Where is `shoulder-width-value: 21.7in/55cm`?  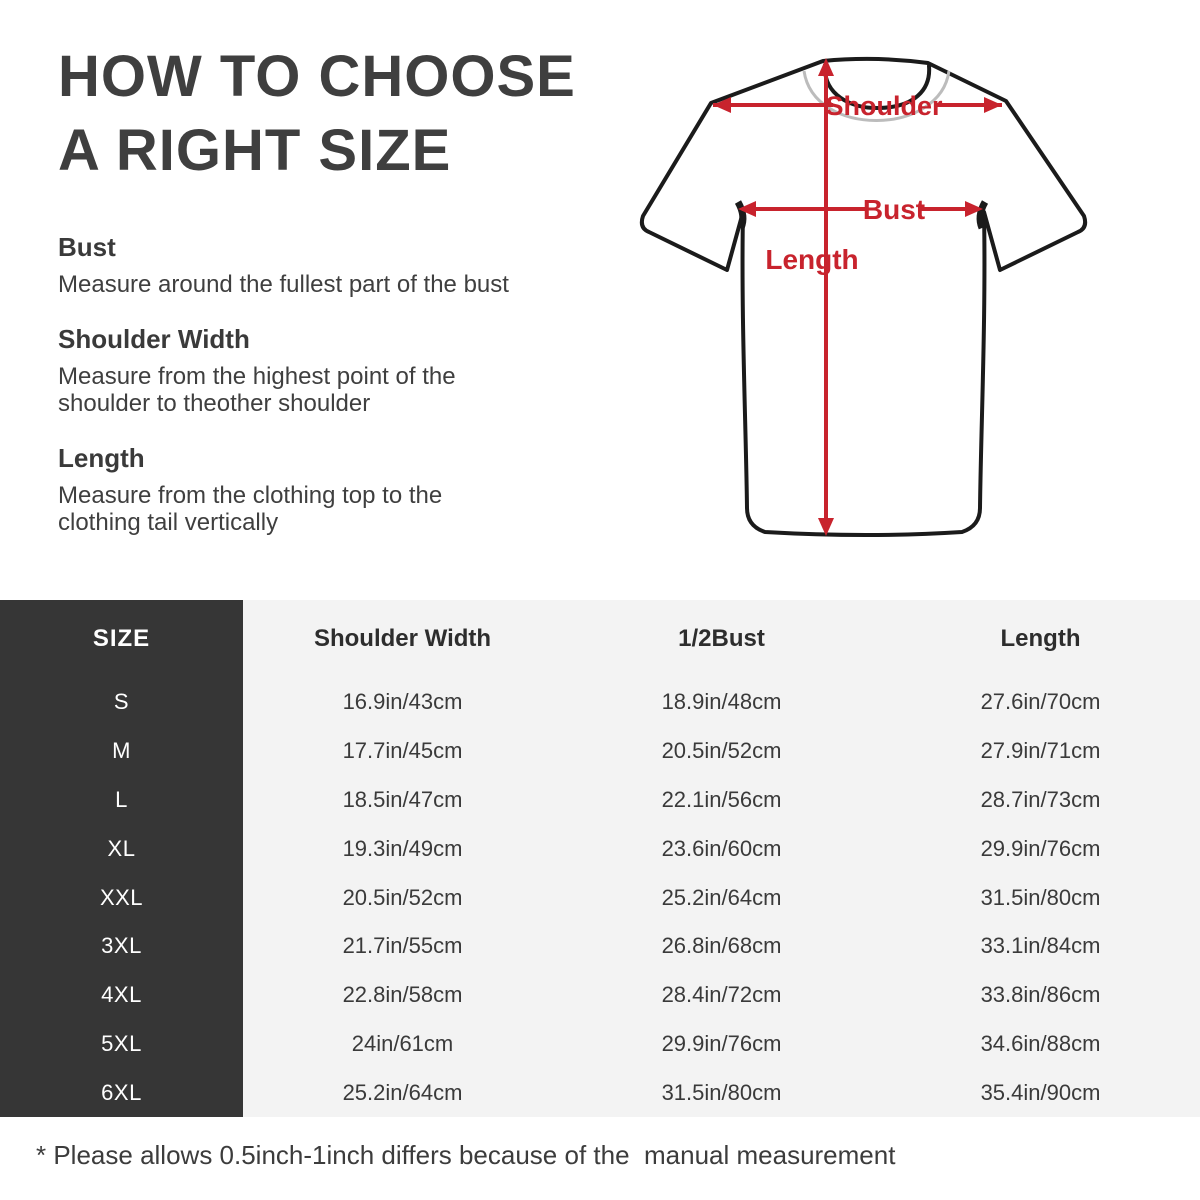 shoulder-width-value: 21.7in/55cm is located at coordinates (402, 946).